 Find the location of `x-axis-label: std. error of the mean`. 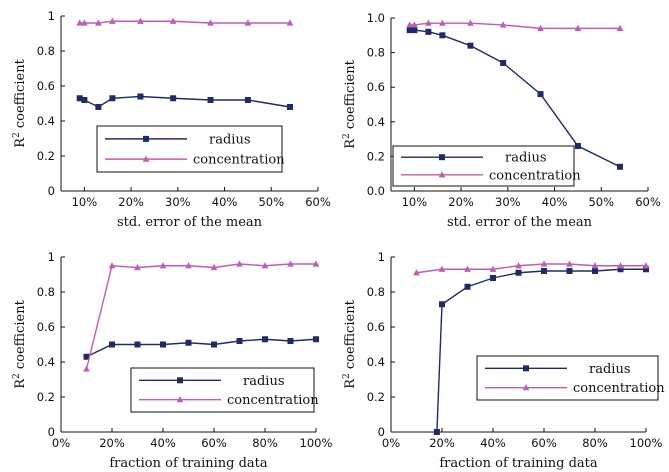

x-axis-label: std. error of the mean is located at coordinates (190, 222).